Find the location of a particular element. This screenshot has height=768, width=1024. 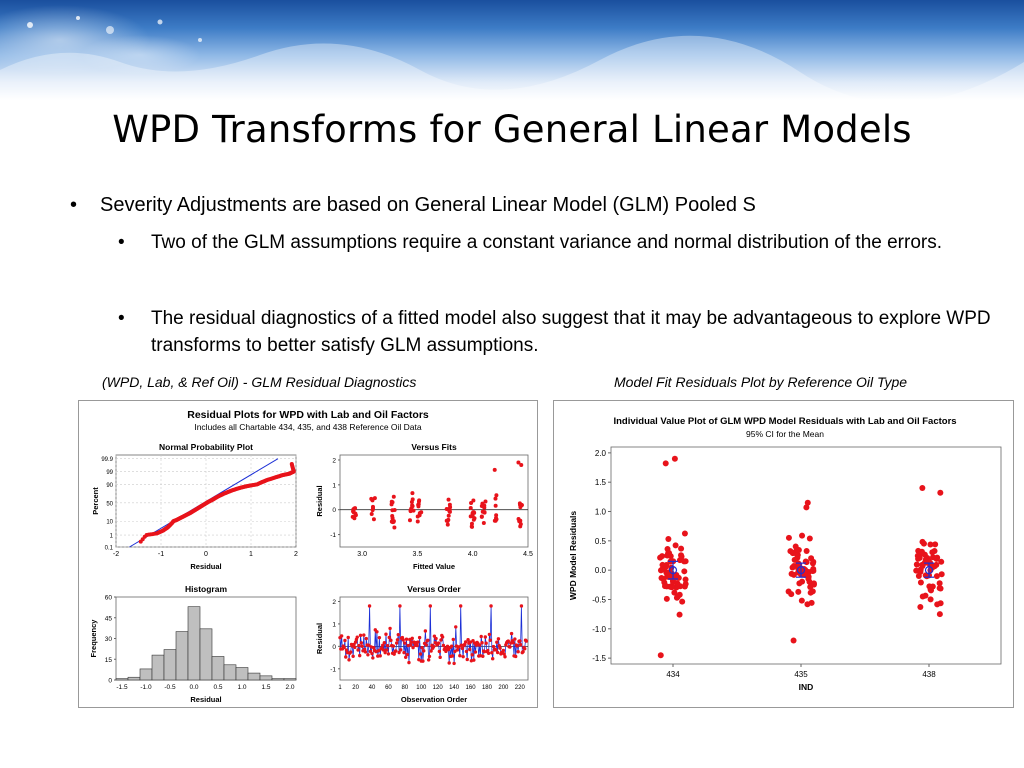

x-axis-label: Fitted Value is located at coordinates (434, 566).